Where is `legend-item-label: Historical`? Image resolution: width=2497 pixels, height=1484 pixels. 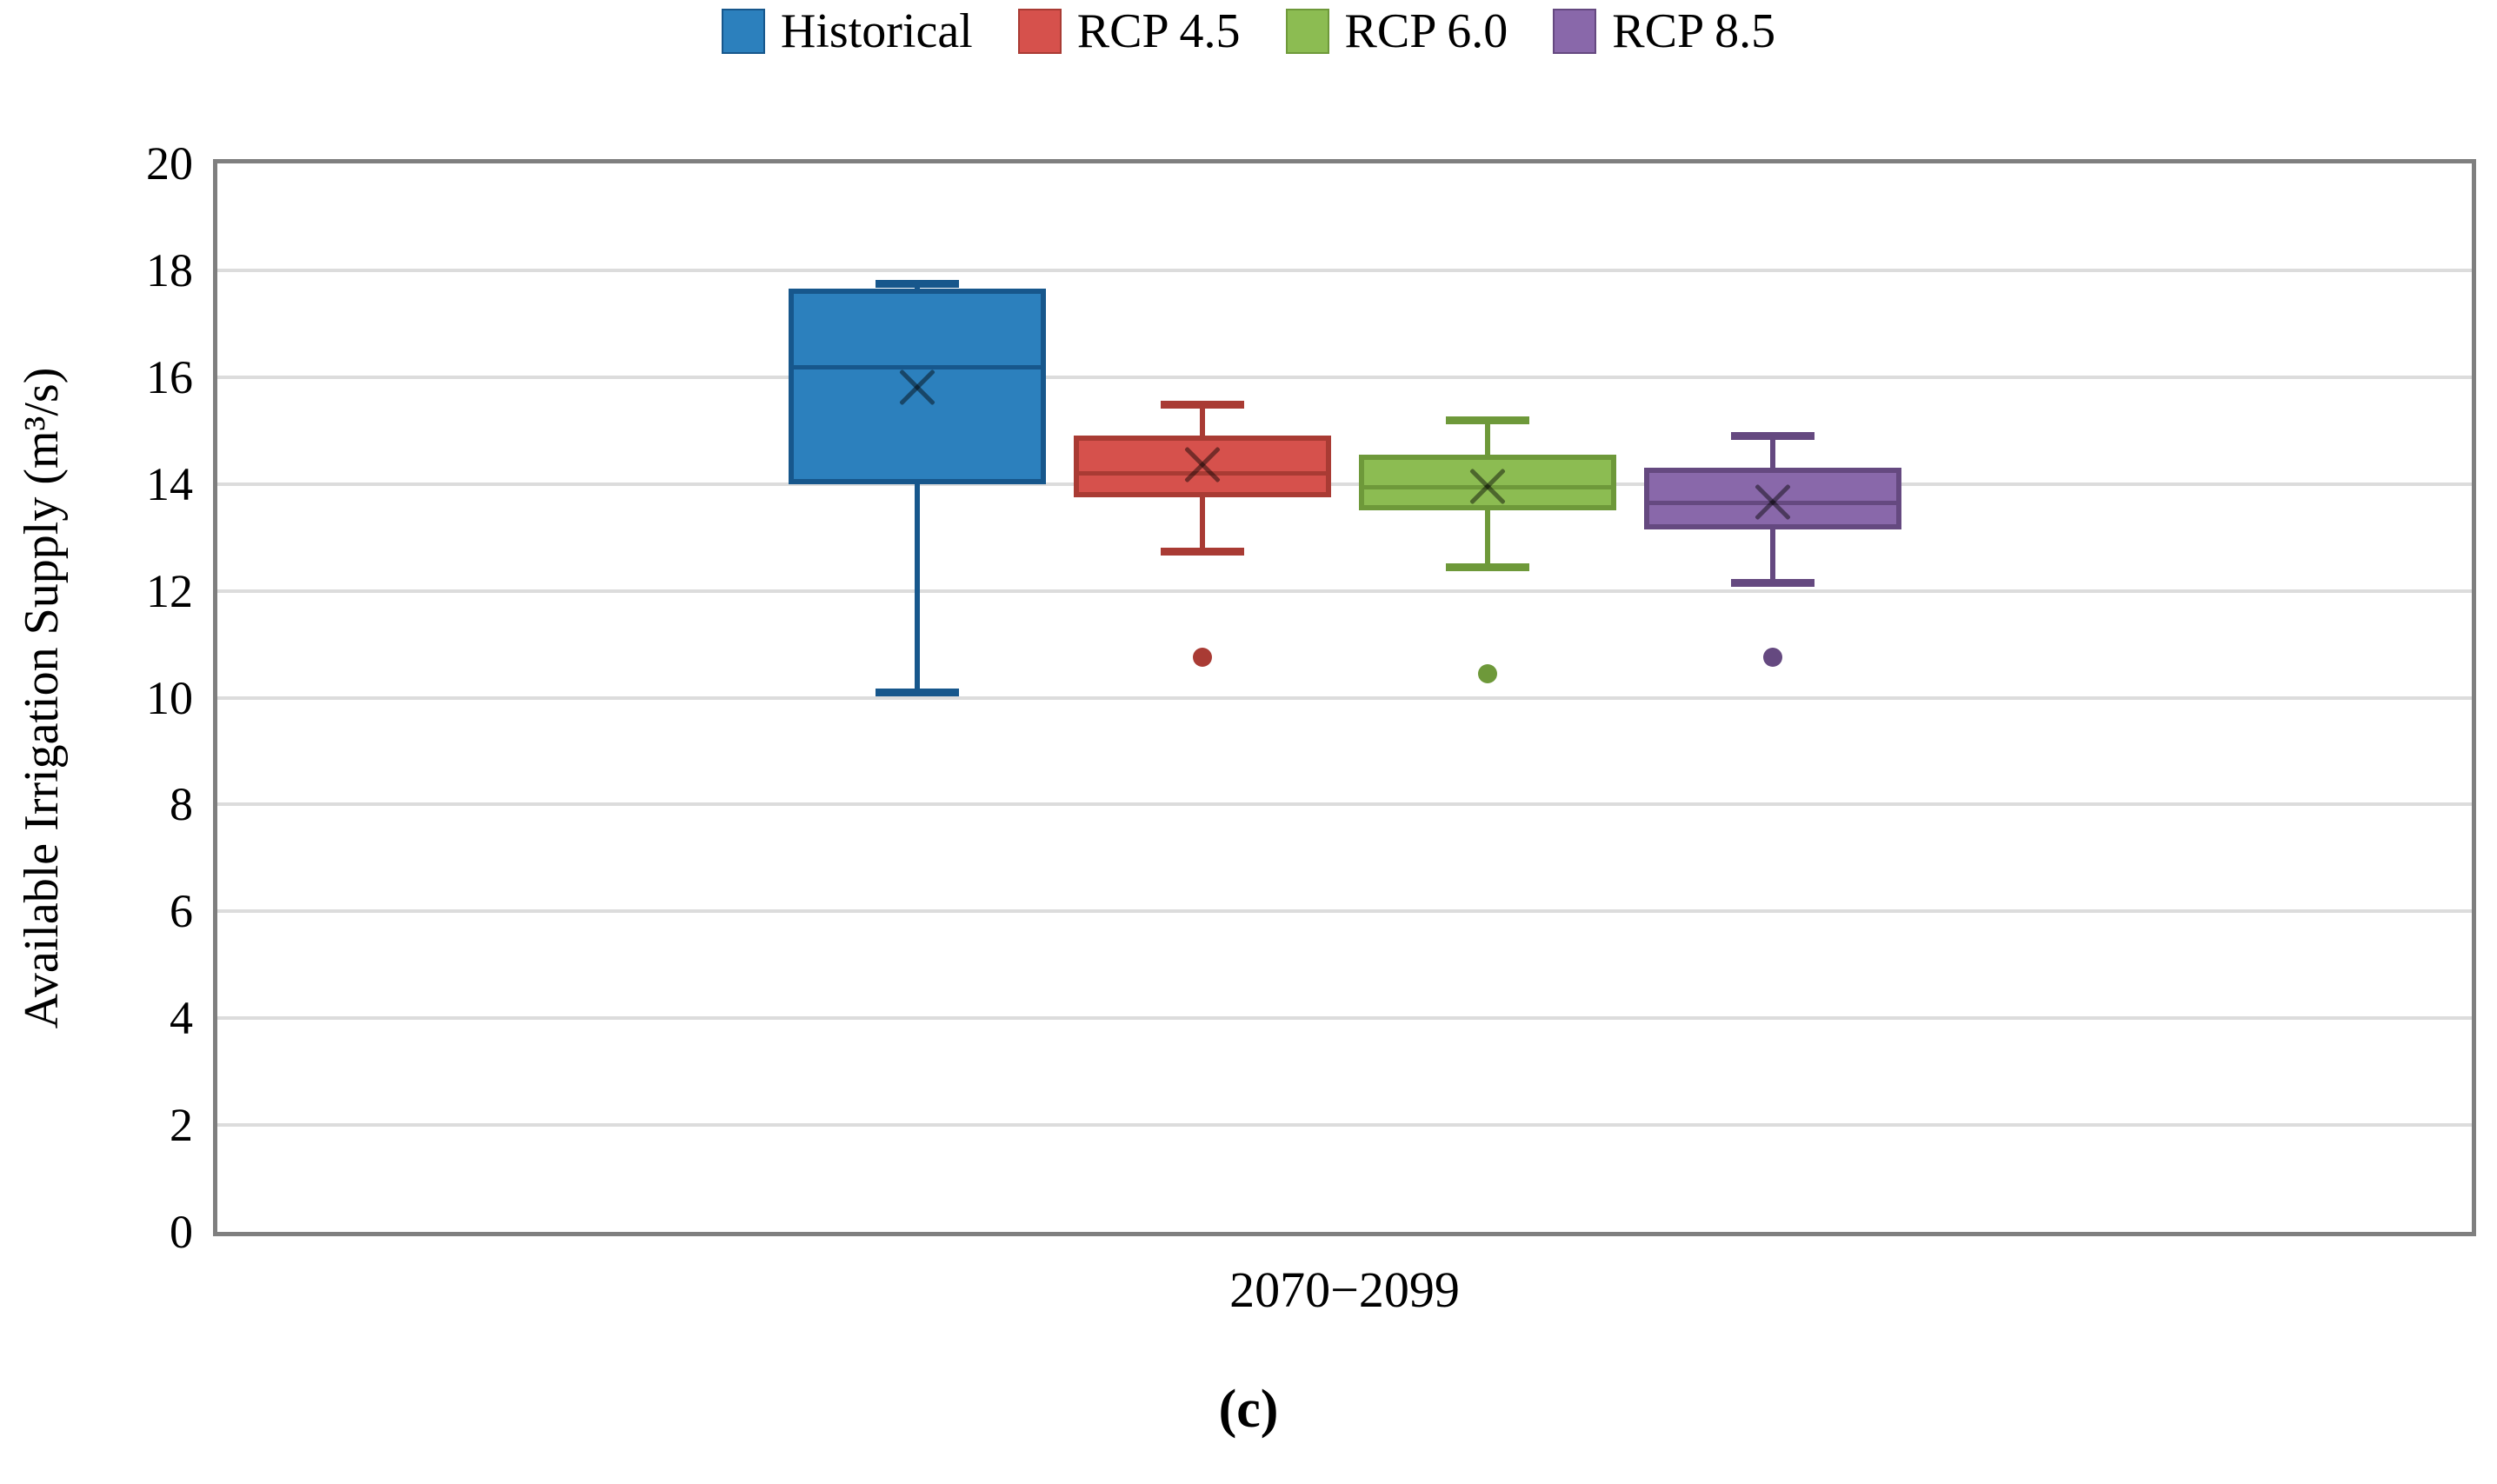 legend-item-label: Historical is located at coordinates (876, 31).